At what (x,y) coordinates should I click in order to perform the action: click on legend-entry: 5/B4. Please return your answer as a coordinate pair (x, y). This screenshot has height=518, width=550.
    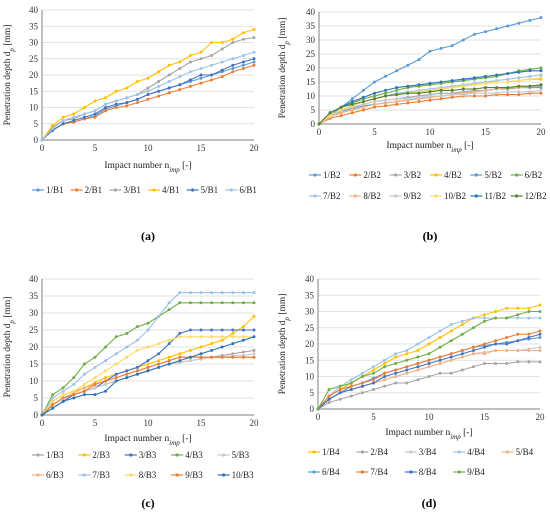
    Looking at the image, I should click on (517, 452).